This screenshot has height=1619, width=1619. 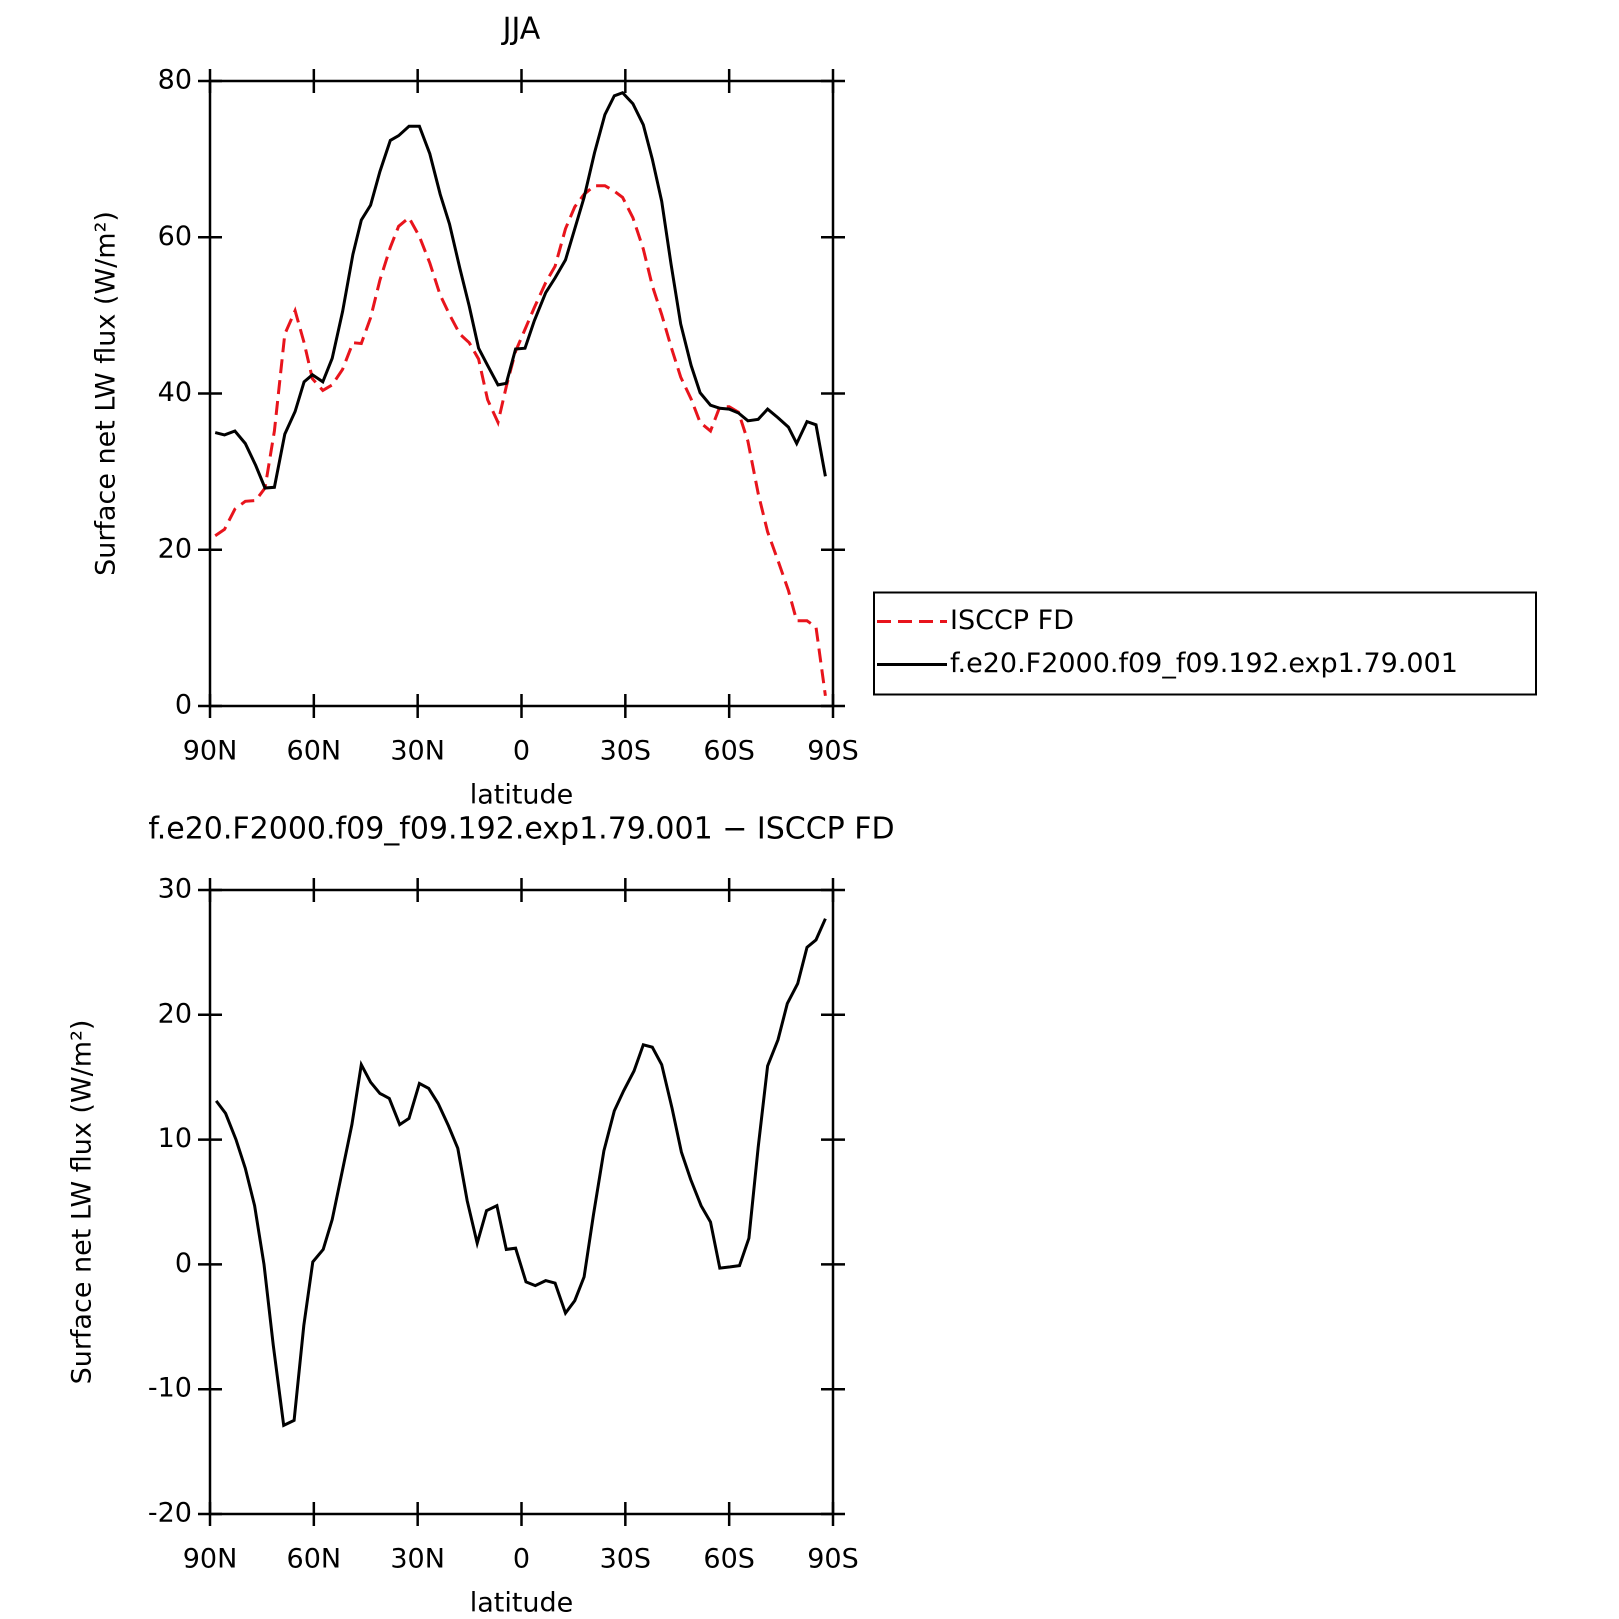 What do you see at coordinates (1205, 643) in the screenshot?
I see `legend-box` at bounding box center [1205, 643].